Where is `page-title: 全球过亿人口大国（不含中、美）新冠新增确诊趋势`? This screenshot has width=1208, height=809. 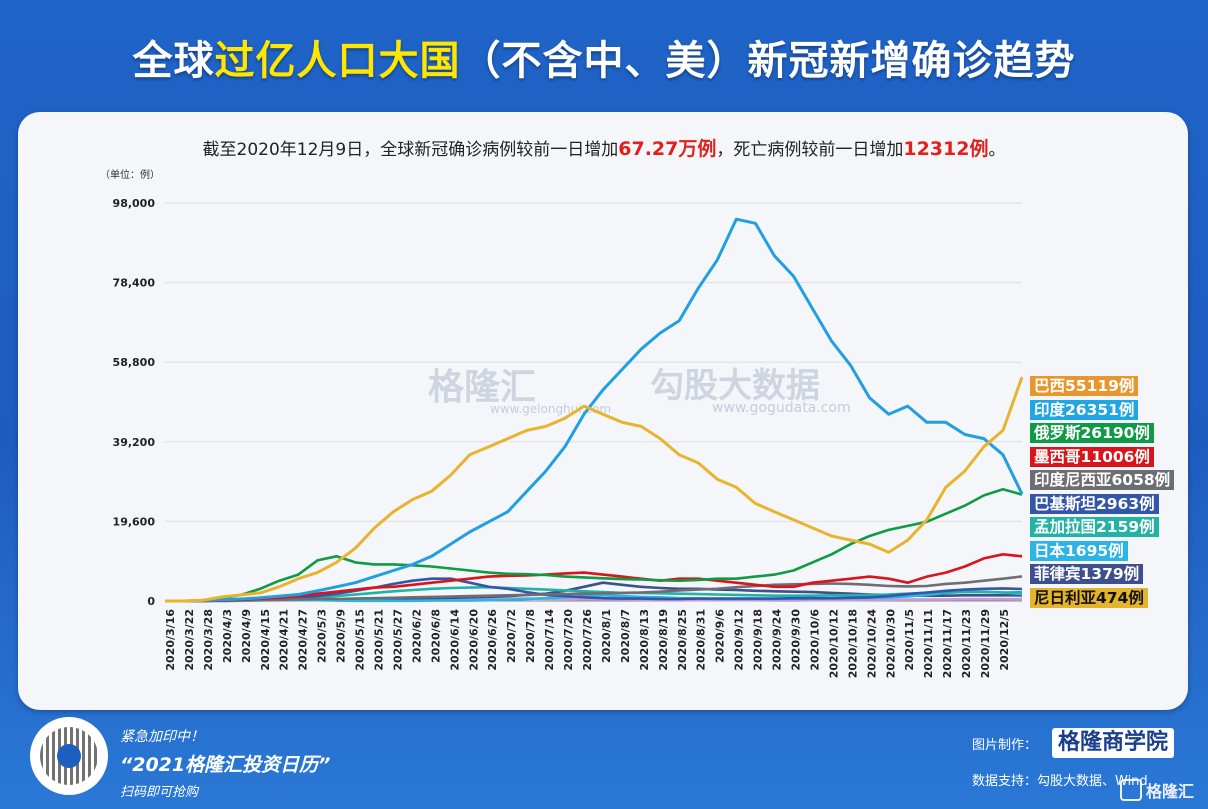 page-title: 全球过亿人口大国（不含中、美）新冠新增确诊趋势 is located at coordinates (604, 61).